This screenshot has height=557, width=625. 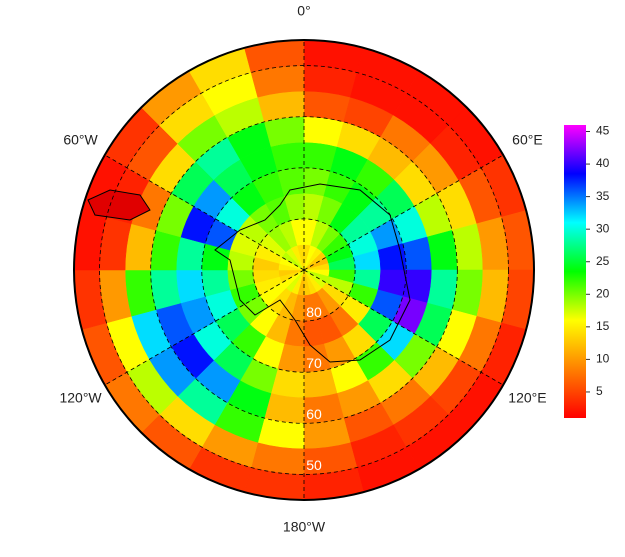 What do you see at coordinates (314, 414) in the screenshot?
I see `lat-label: 60` at bounding box center [314, 414].